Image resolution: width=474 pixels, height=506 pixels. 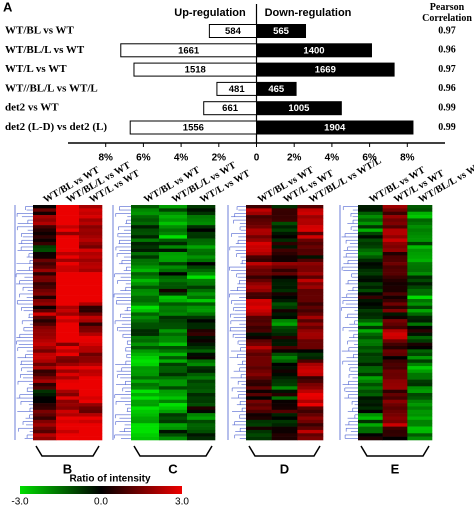 I want to click on x-tick-label: 6%, so click(x=369, y=158).